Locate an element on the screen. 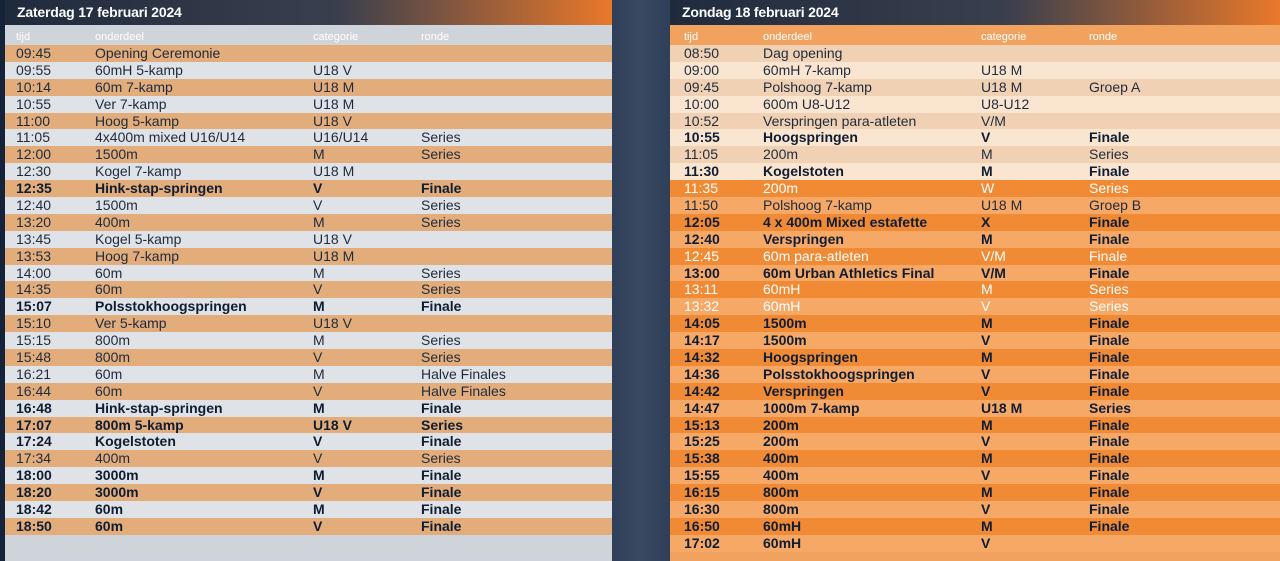 This screenshot has height=561, width=1280. event-cell: 1500m is located at coordinates (785, 323).